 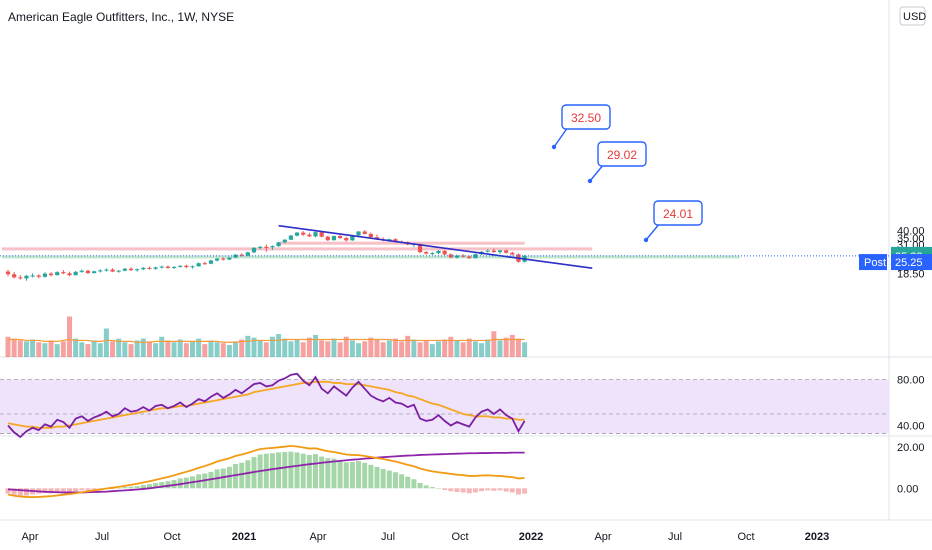 I want to click on time-tick-label: Oct, so click(x=745, y=537).